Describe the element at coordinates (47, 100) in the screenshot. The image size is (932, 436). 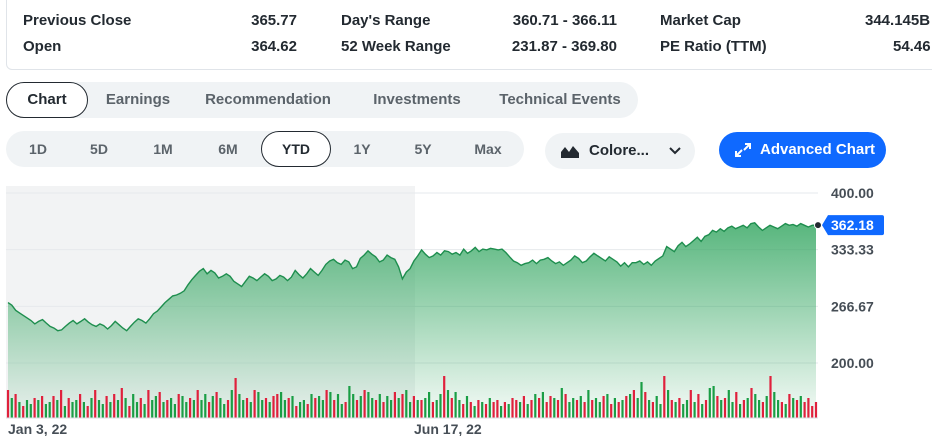
I see `tab-chart: Chart` at that location.